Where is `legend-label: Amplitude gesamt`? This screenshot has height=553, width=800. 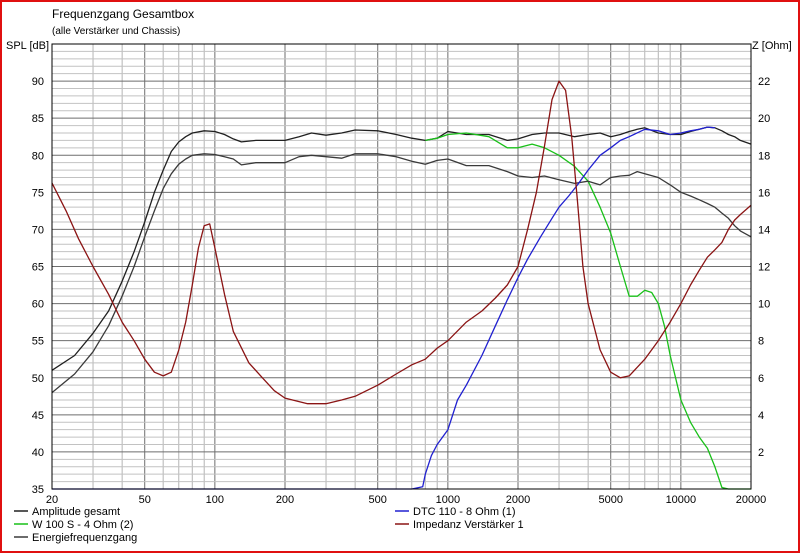 legend-label: Amplitude gesamt is located at coordinates (76, 512).